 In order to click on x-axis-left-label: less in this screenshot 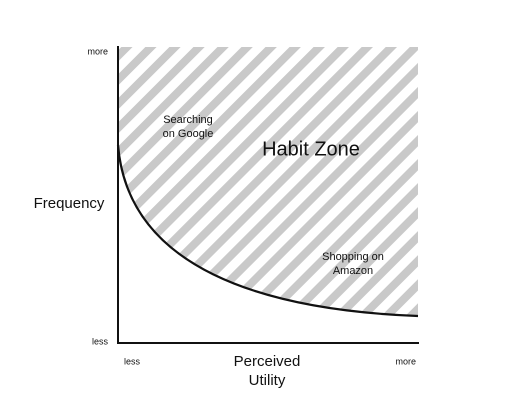, I will do `click(132, 361)`.